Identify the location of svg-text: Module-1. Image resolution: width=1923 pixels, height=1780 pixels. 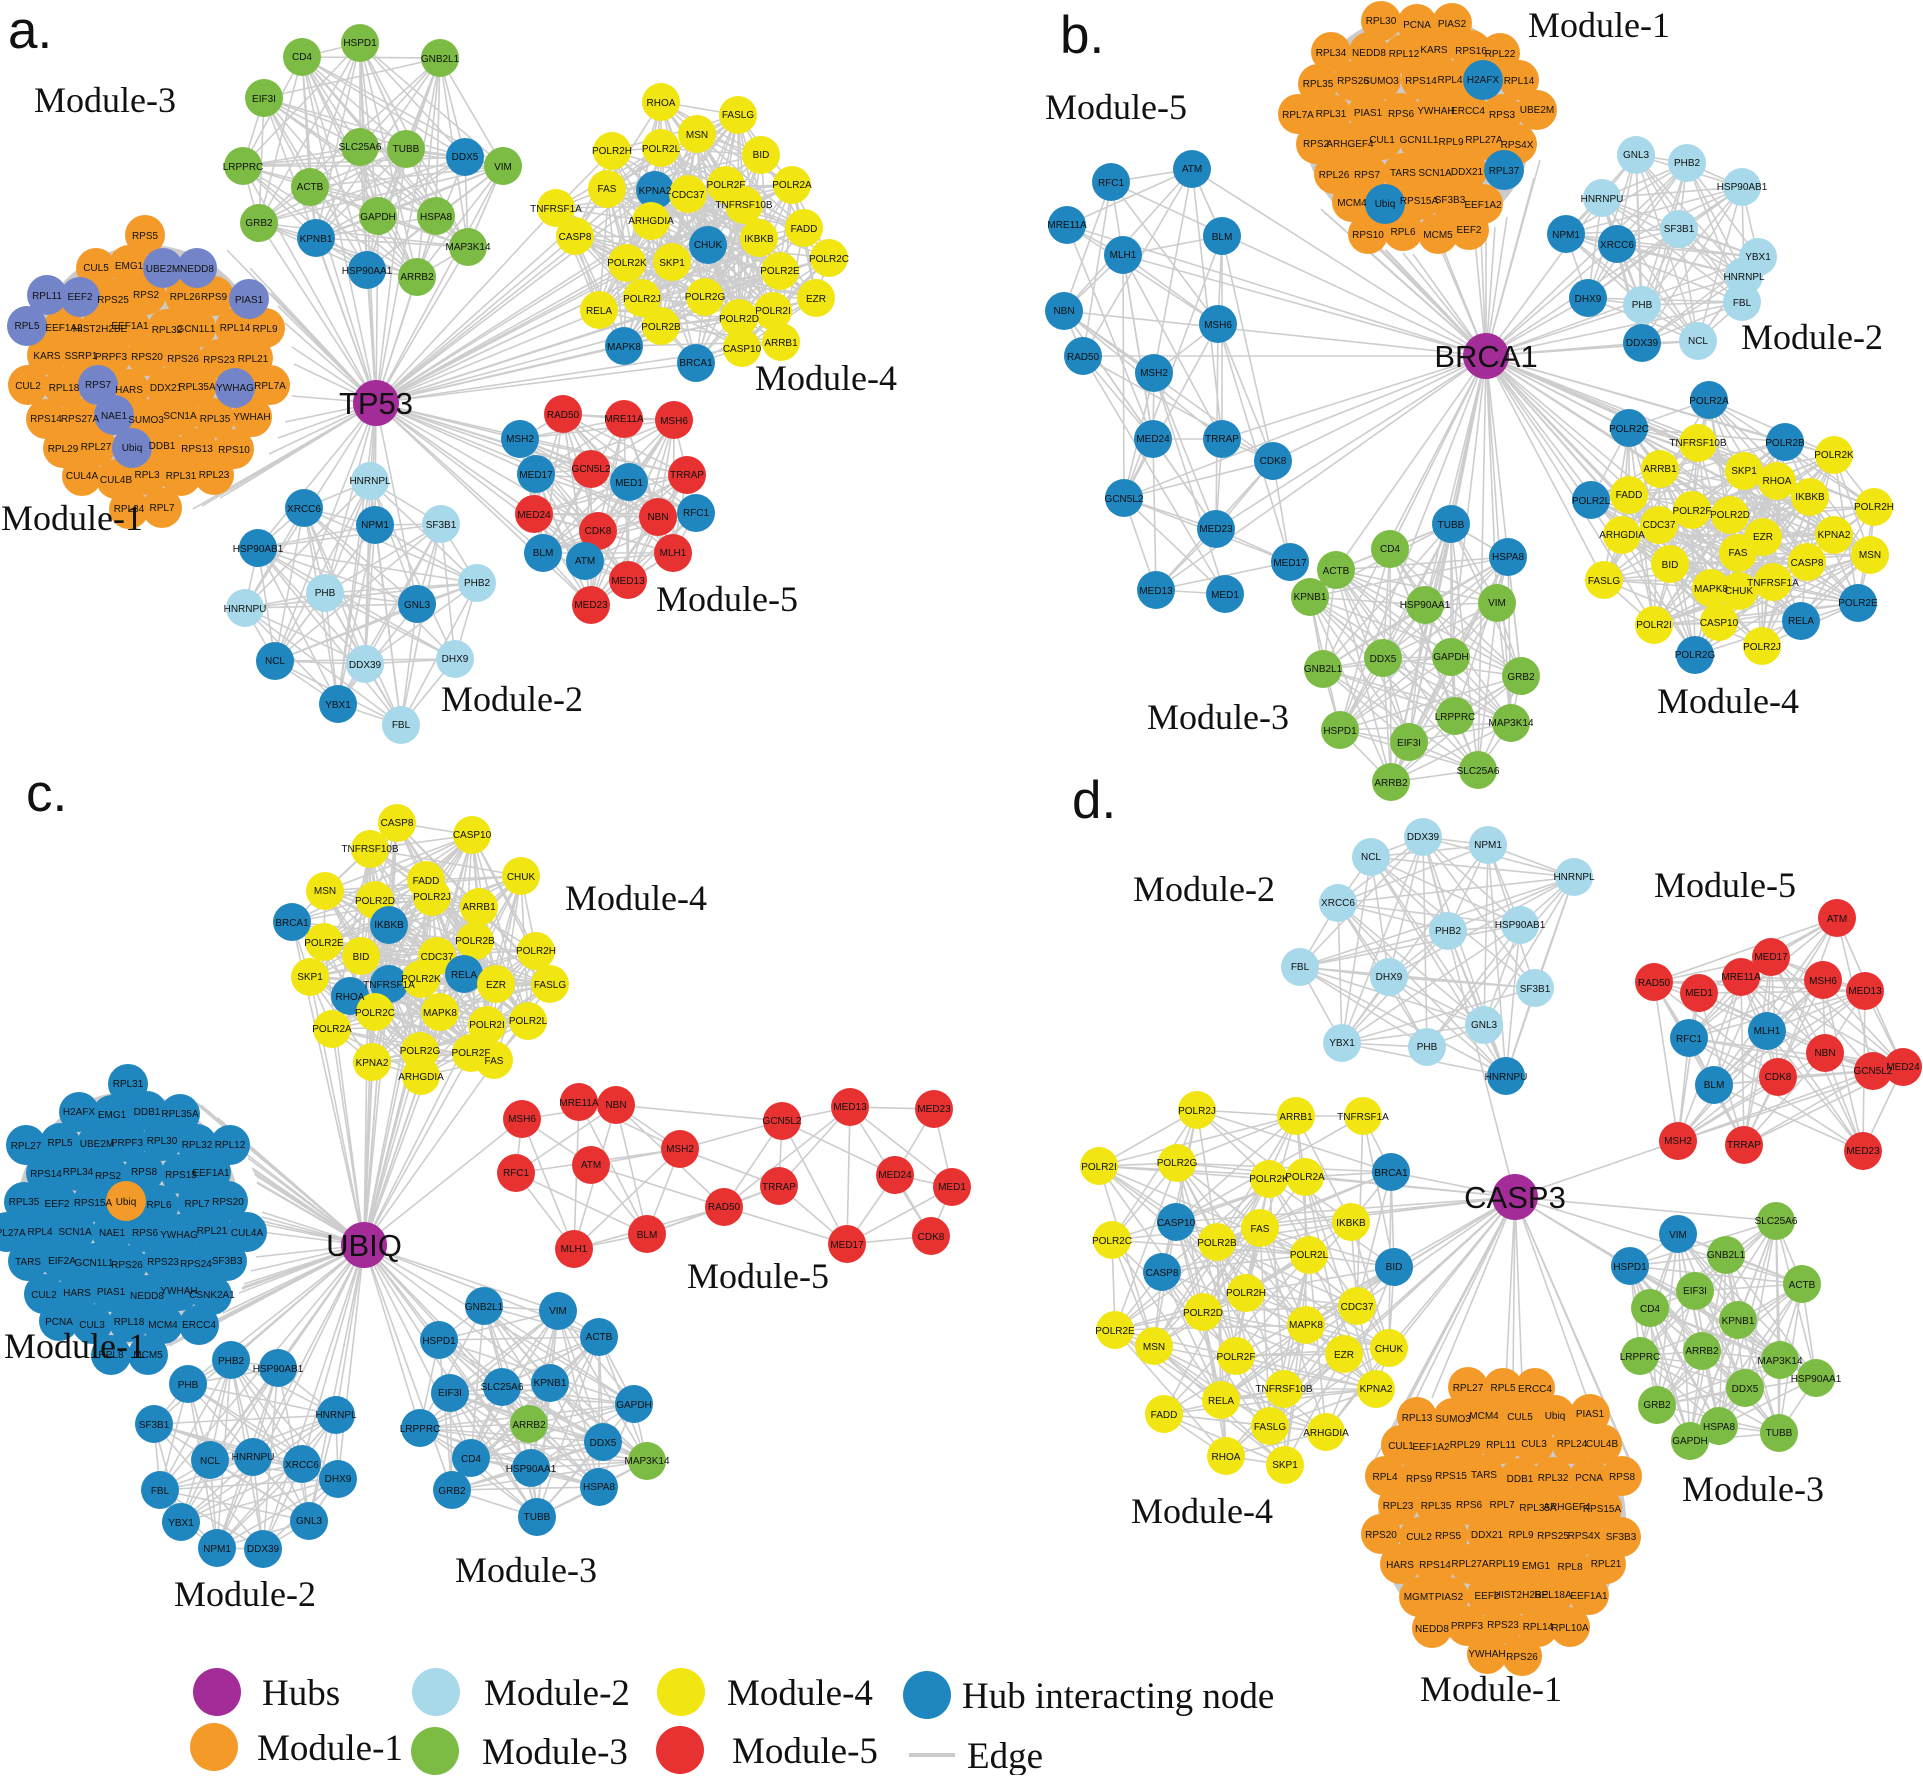
(330, 1748).